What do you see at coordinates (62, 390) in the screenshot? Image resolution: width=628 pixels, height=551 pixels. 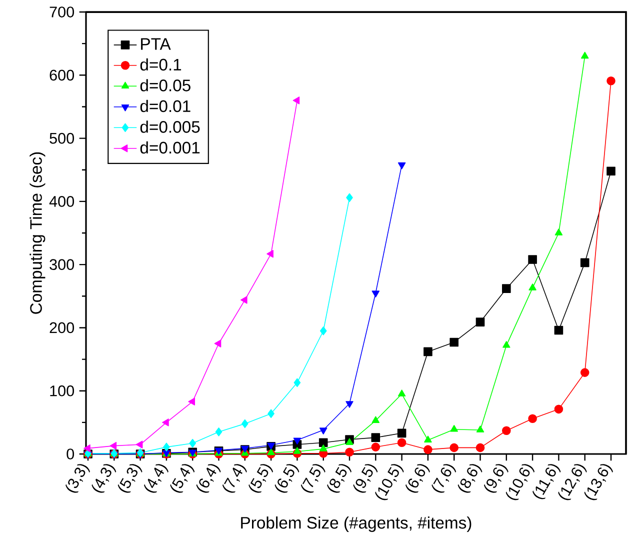 I see `y-tick-label: 100` at bounding box center [62, 390].